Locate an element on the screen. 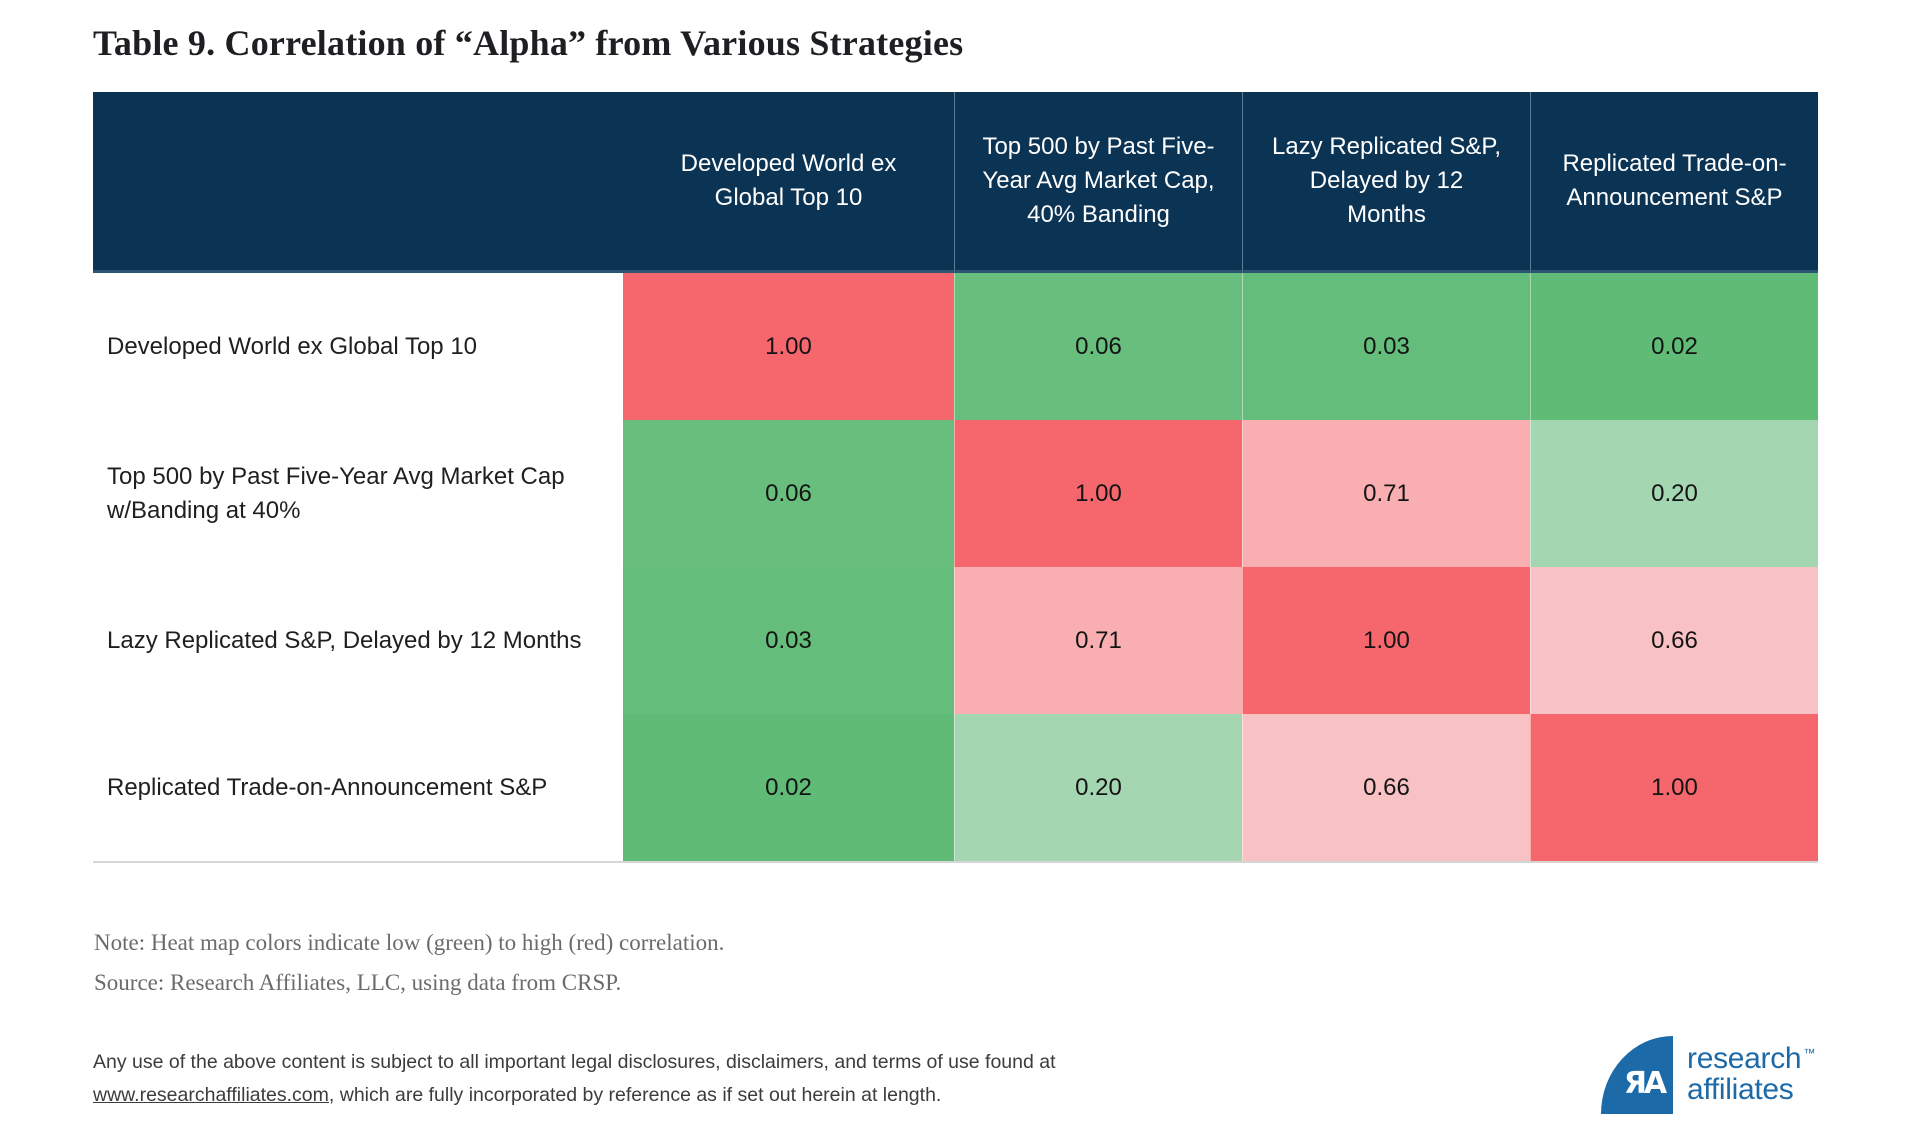 The height and width of the screenshot is (1138, 1920). ra-wordmark-research: research is located at coordinates (1744, 1058).